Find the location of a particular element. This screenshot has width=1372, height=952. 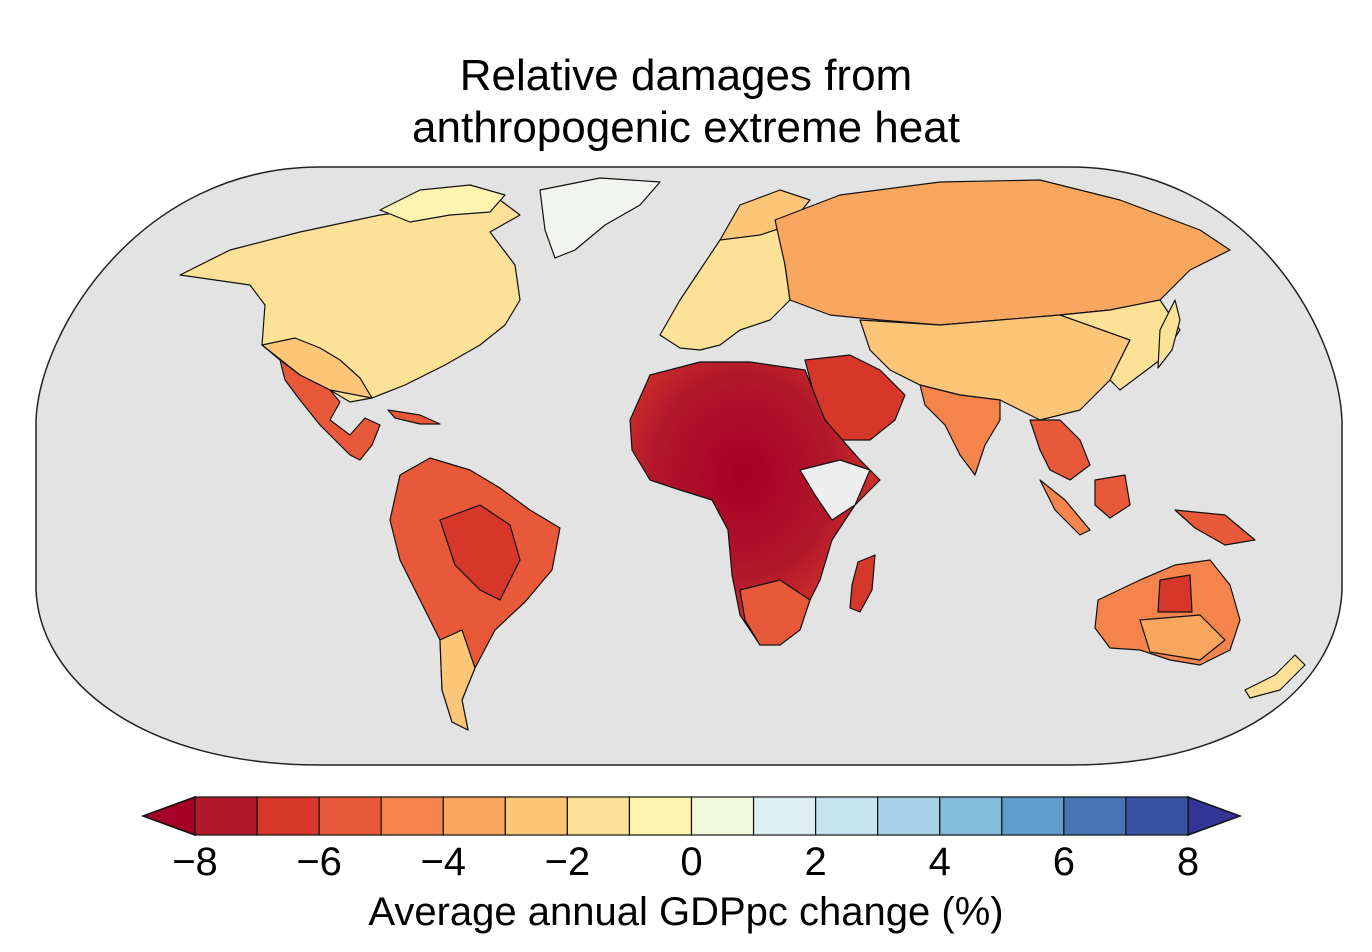

region-australia-core is located at coordinates (1175, 593).